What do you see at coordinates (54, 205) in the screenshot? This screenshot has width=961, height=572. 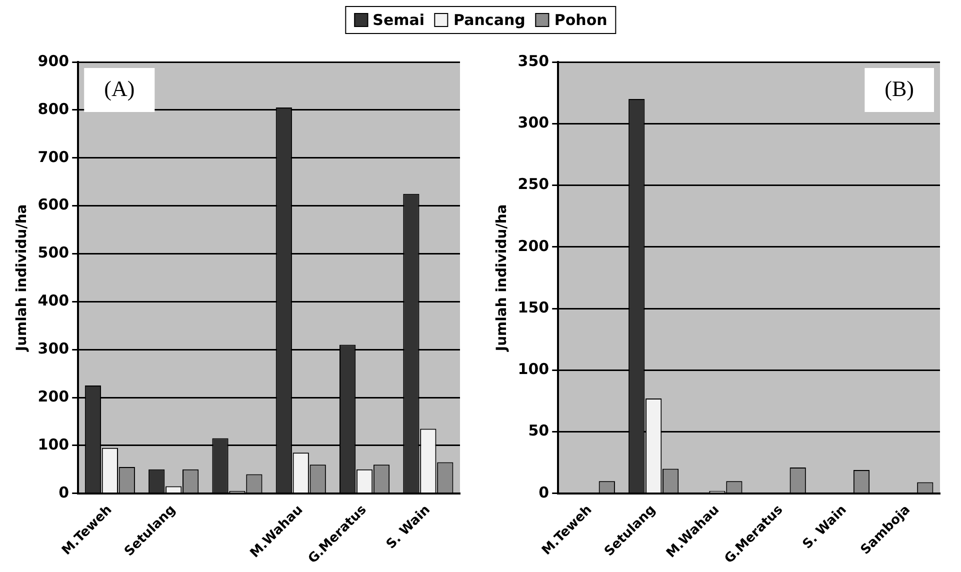 I see `y-tick-label: 600` at bounding box center [54, 205].